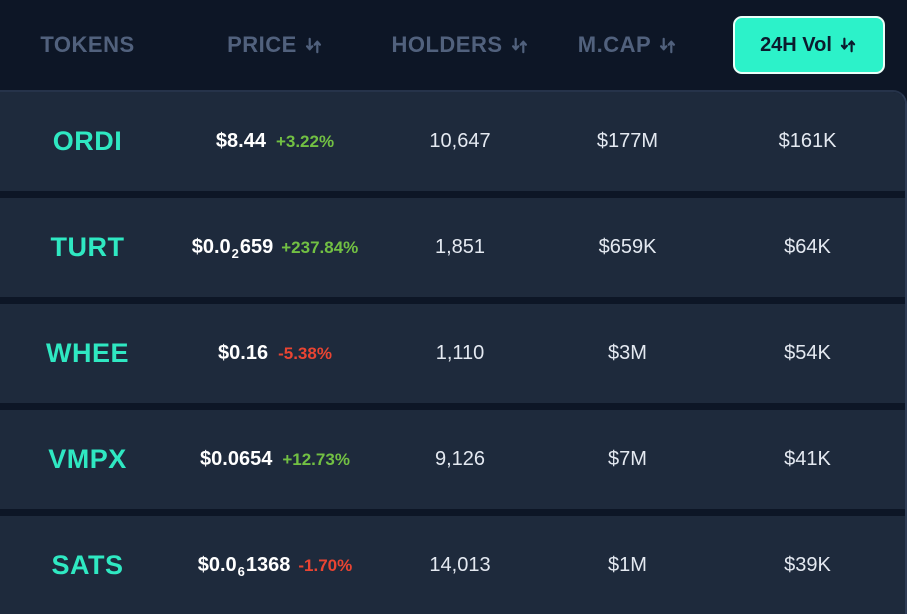 The image size is (907, 614). What do you see at coordinates (268, 565) in the screenshot?
I see `price-value-rest: 1368` at bounding box center [268, 565].